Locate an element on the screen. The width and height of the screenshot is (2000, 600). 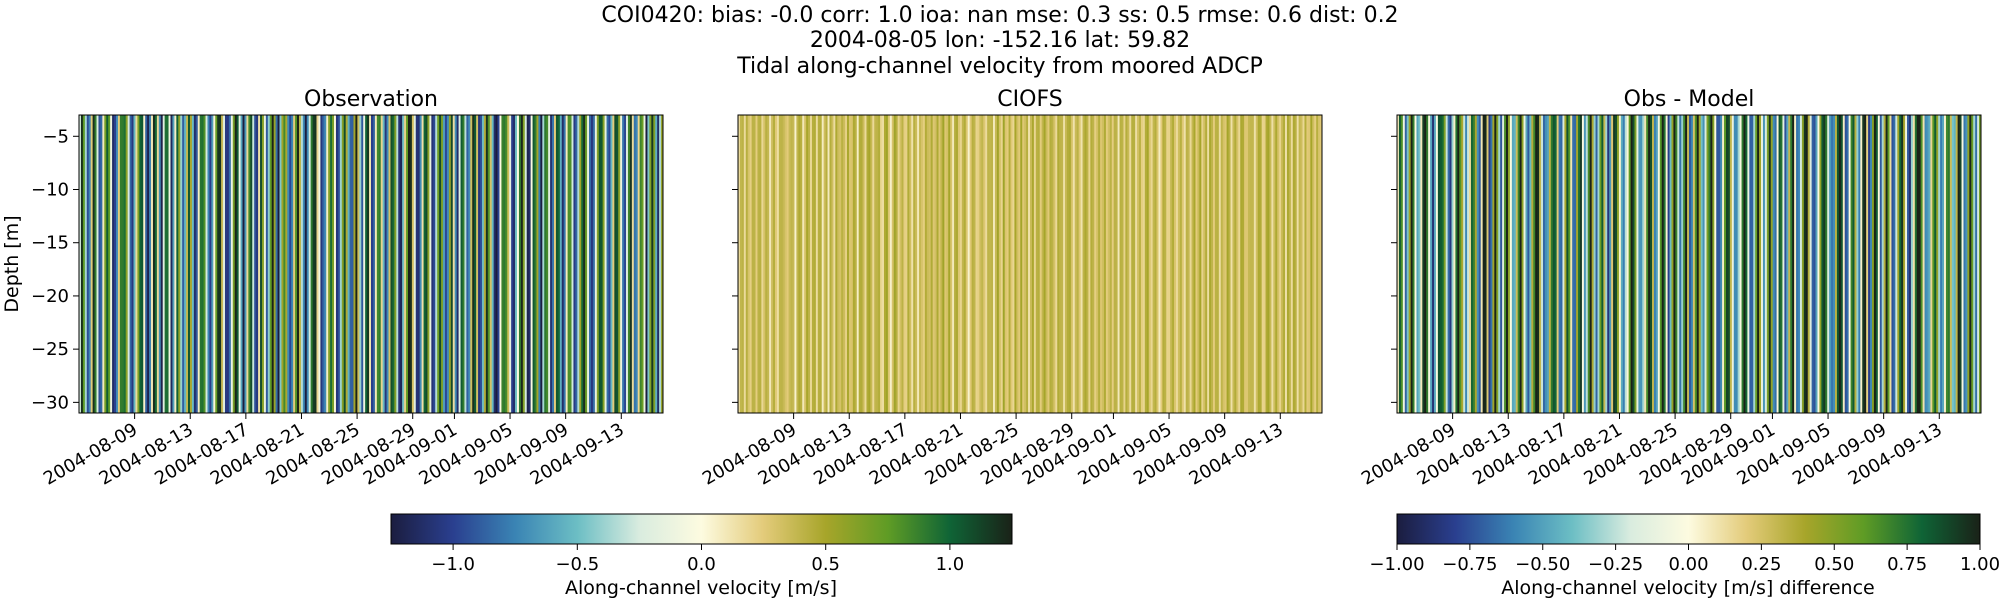
y-ticks-obs-minus-model is located at coordinates (1394, 269).